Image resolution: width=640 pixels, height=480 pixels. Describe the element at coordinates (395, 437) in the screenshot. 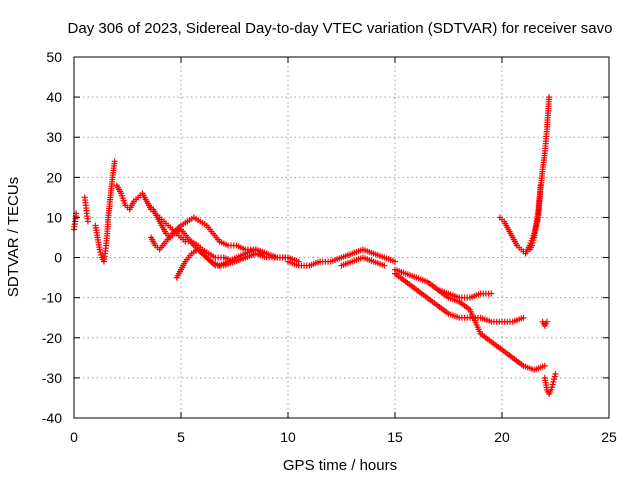

I see `x-tick-label: 15` at that location.